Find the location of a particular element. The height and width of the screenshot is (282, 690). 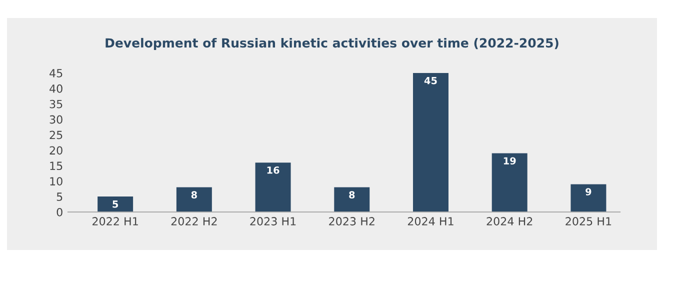

y-tick-label: 20 is located at coordinates (56, 150).